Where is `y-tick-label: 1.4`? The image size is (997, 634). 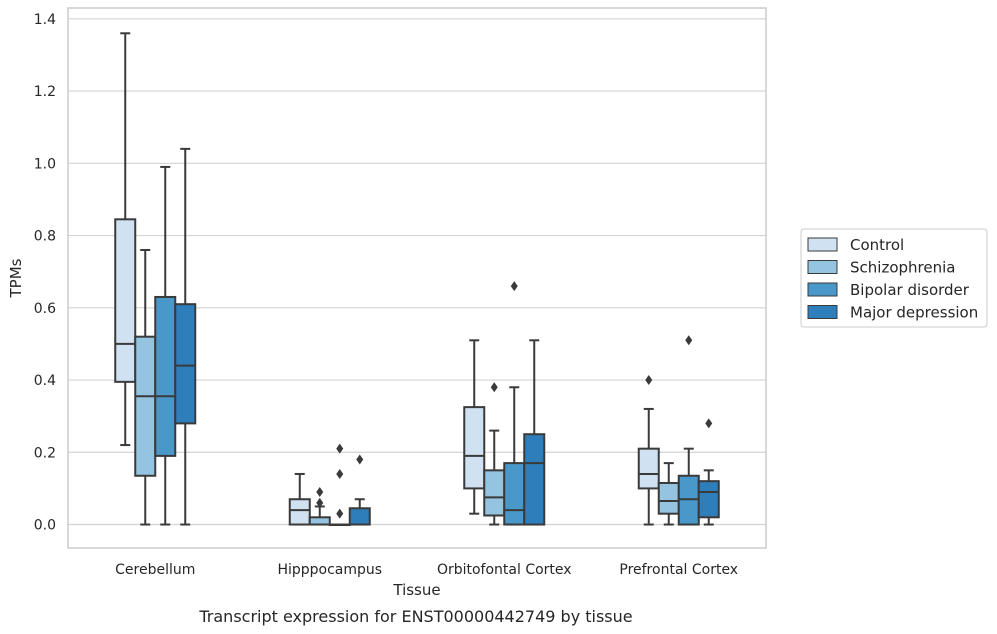 y-tick-label: 1.4 is located at coordinates (45, 20).